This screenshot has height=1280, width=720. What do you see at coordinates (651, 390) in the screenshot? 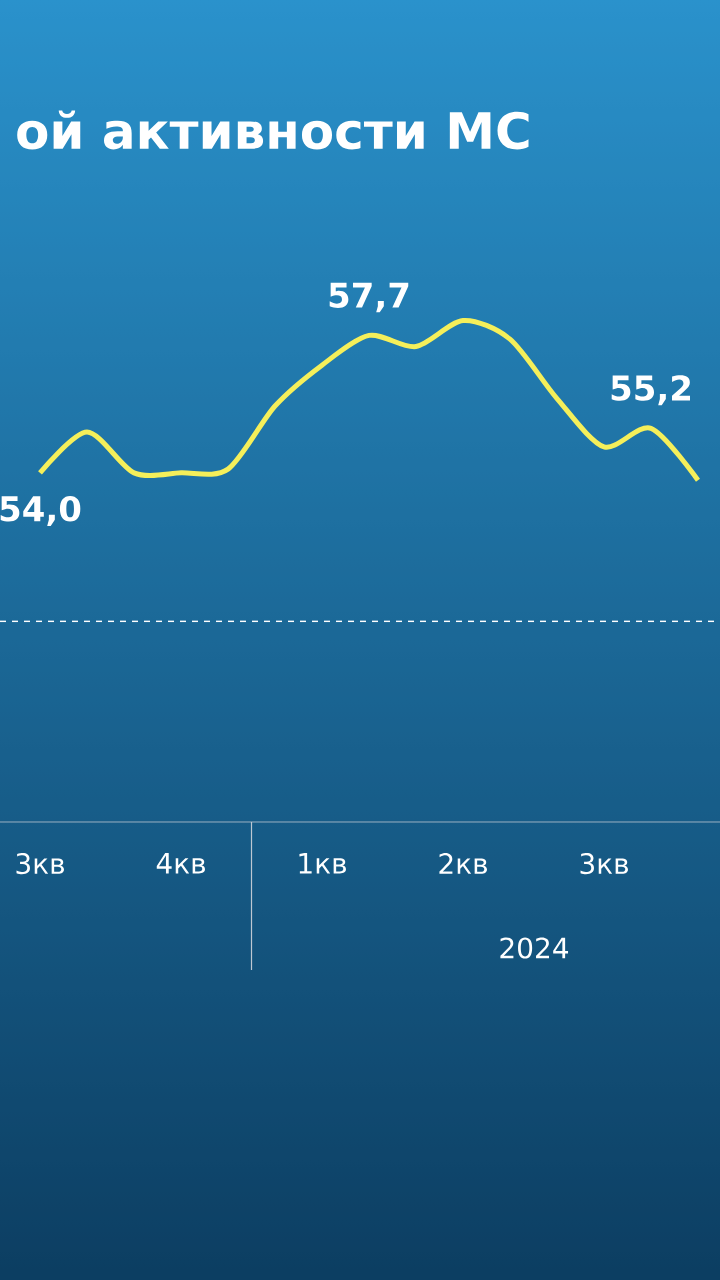
I see `data-label: 55,2` at bounding box center [651, 390].